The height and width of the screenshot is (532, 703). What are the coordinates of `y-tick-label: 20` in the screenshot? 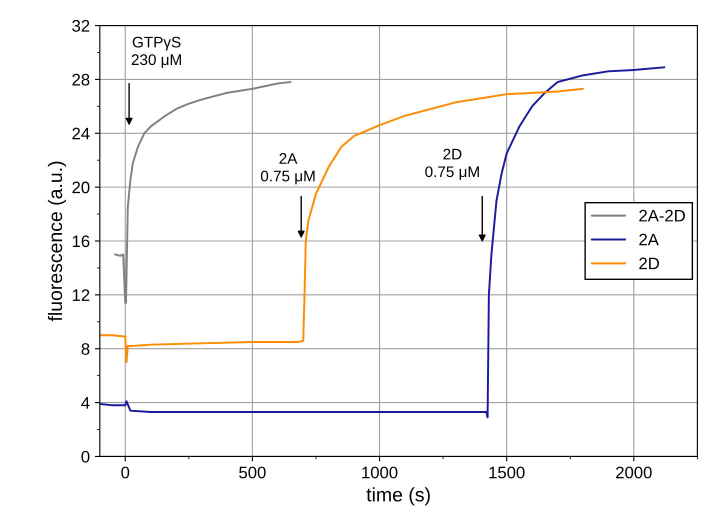 It's located at (81, 188).